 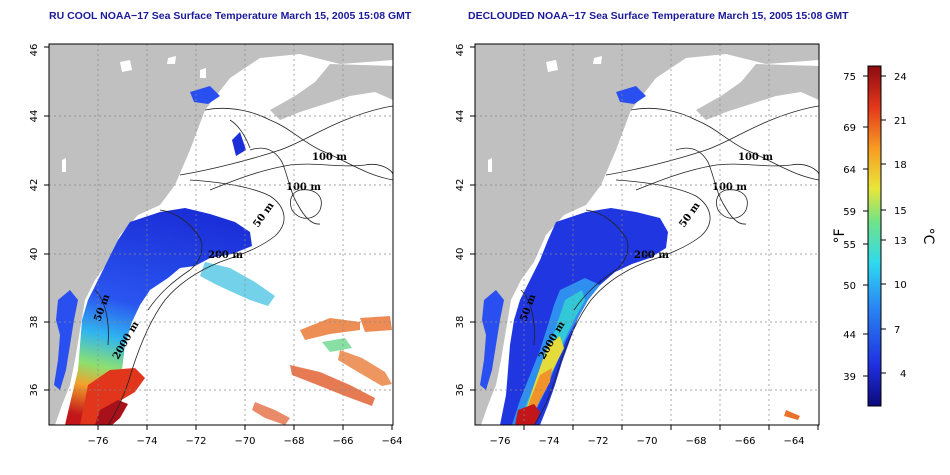 What do you see at coordinates (900, 211) in the screenshot?
I see `colorbar-c-tick: 15` at bounding box center [900, 211].